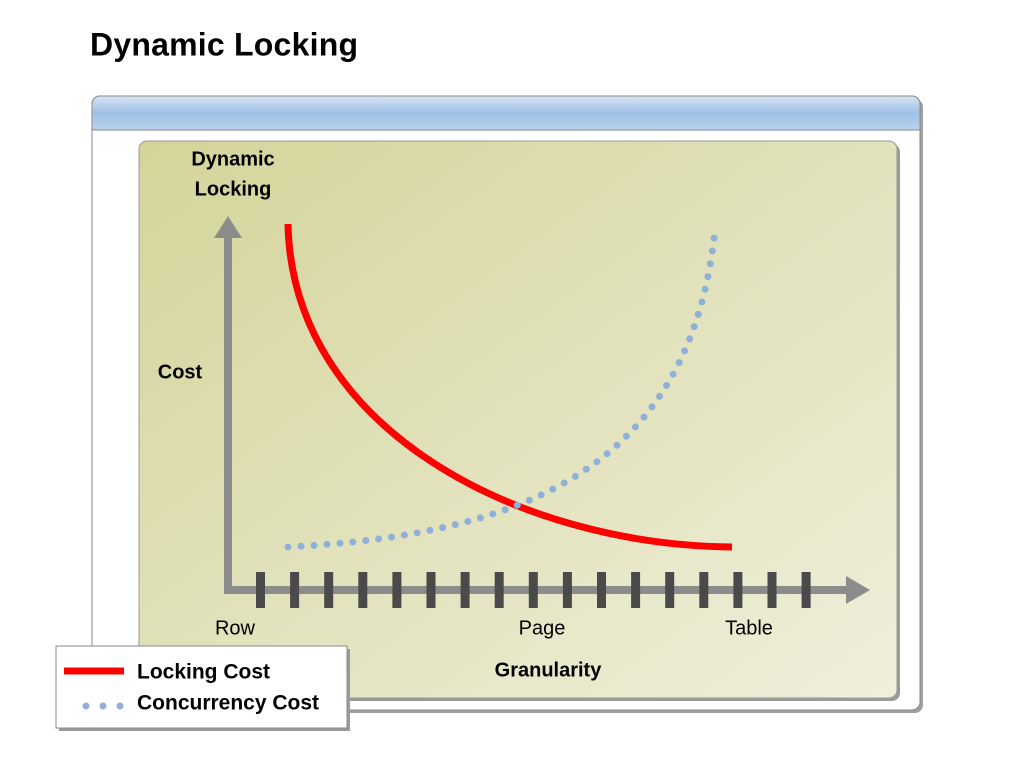 This screenshot has height=768, width=1024. I want to click on y-axis-label: Cost, so click(180, 372).